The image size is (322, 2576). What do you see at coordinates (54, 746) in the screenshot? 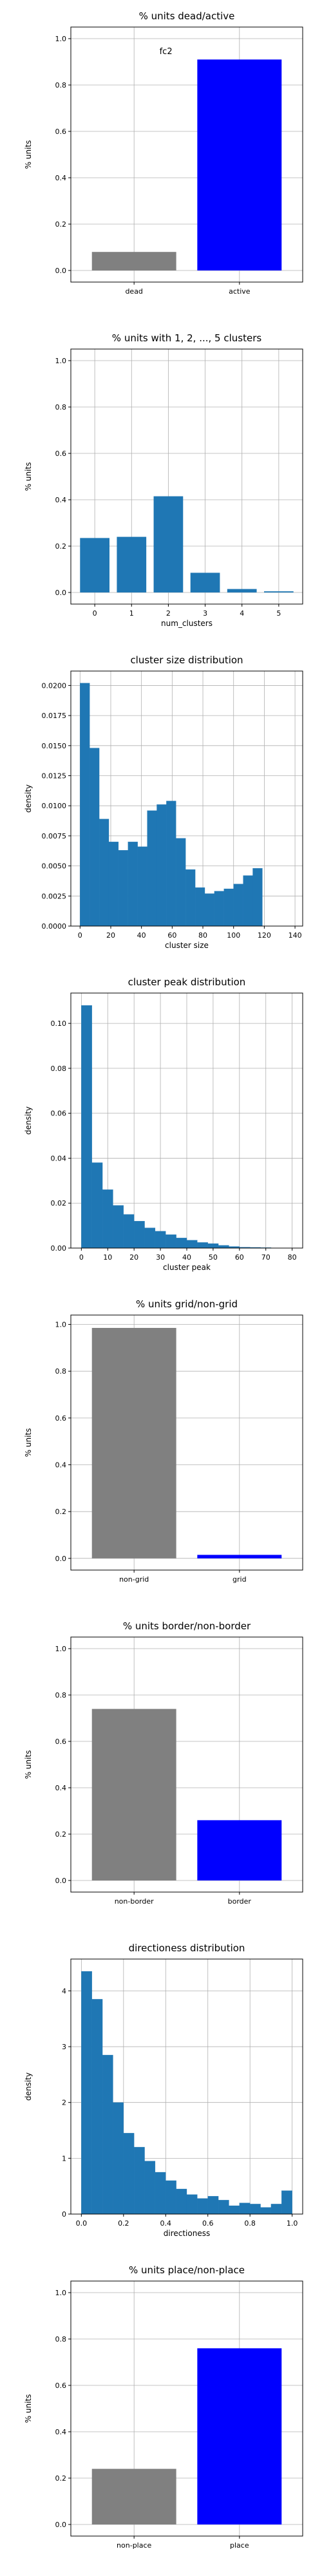
I see `y-tick-label: 0.0150` at bounding box center [54, 746].